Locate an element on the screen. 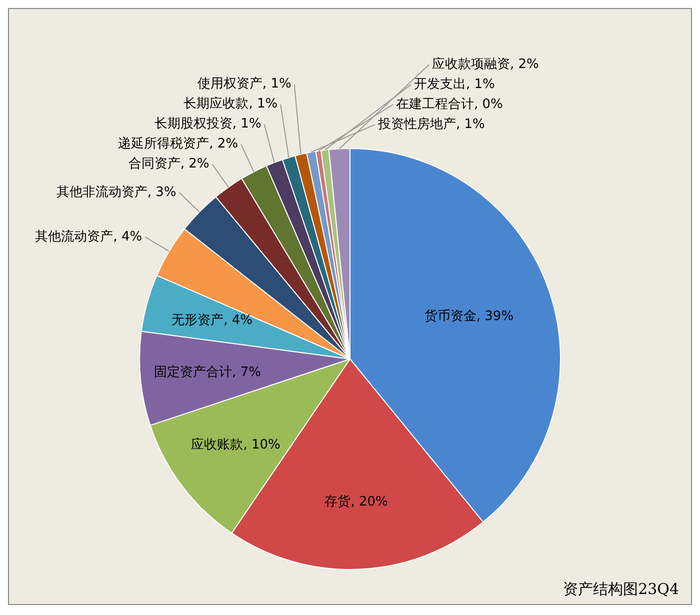  slice-label: 货币资金, 39% is located at coordinates (469, 316).